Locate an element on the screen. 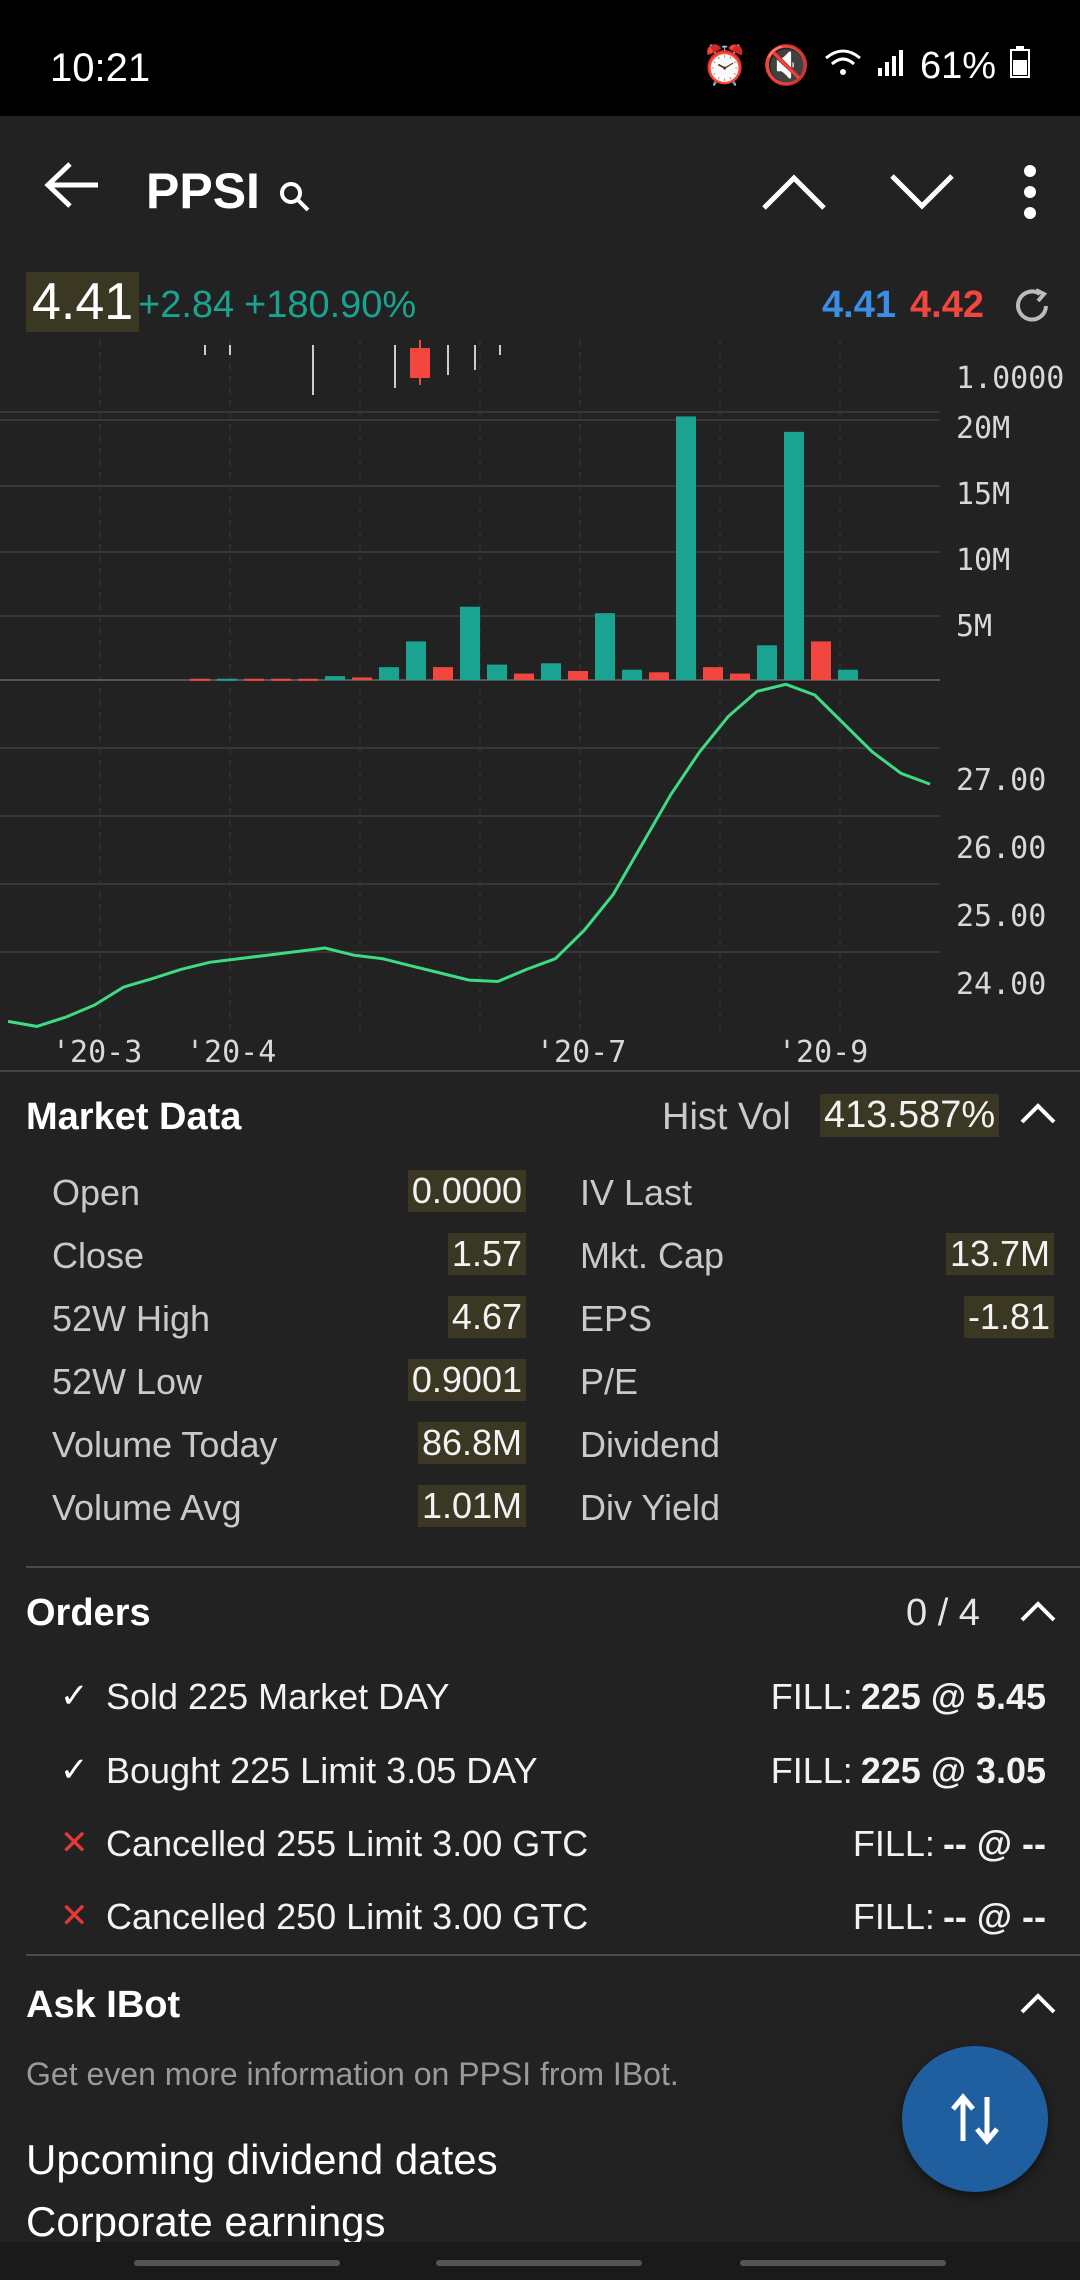 This screenshot has width=1080, height=2280. volume-tick-label: 5M is located at coordinates (974, 626).